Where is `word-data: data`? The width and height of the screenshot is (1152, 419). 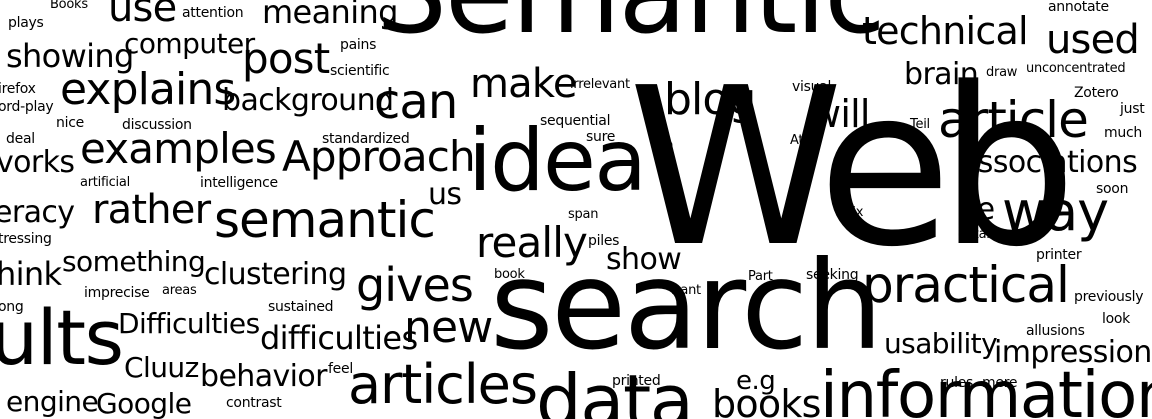 word-data: data is located at coordinates (615, 389).